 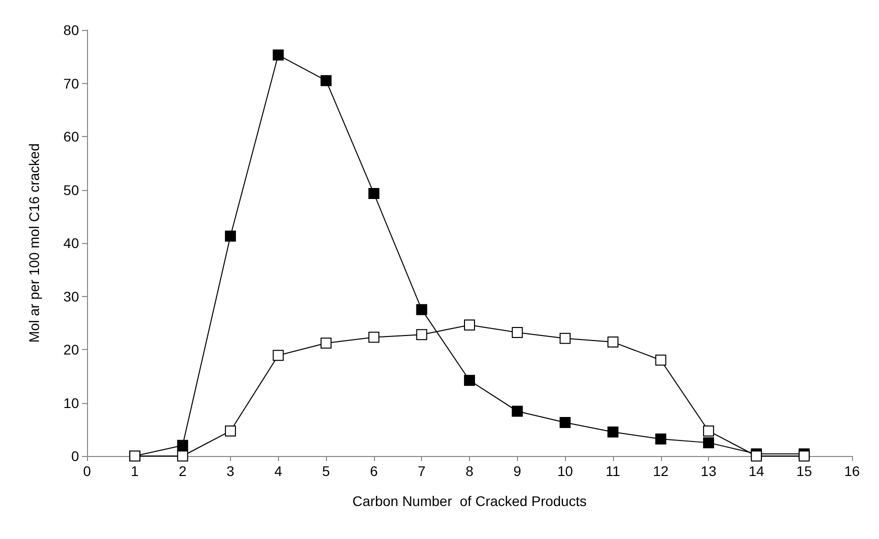 What do you see at coordinates (71, 350) in the screenshot?
I see `y-tick-label: 20` at bounding box center [71, 350].